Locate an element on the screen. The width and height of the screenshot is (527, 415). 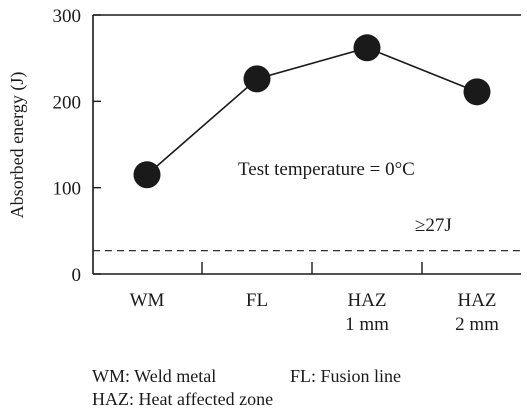
x-category-label: WM is located at coordinates (147, 300).